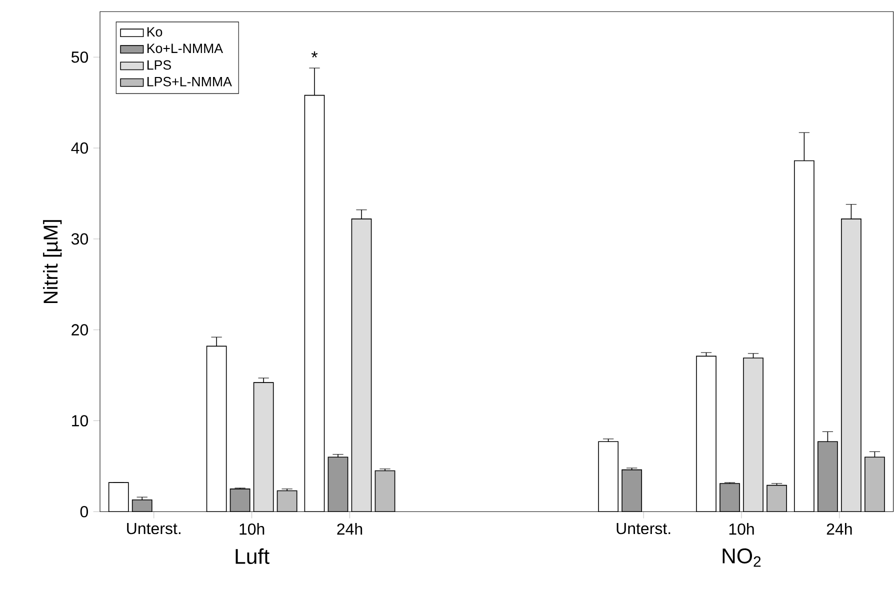 The width and height of the screenshot is (894, 589). I want to click on y-tick-label: 10, so click(80, 420).